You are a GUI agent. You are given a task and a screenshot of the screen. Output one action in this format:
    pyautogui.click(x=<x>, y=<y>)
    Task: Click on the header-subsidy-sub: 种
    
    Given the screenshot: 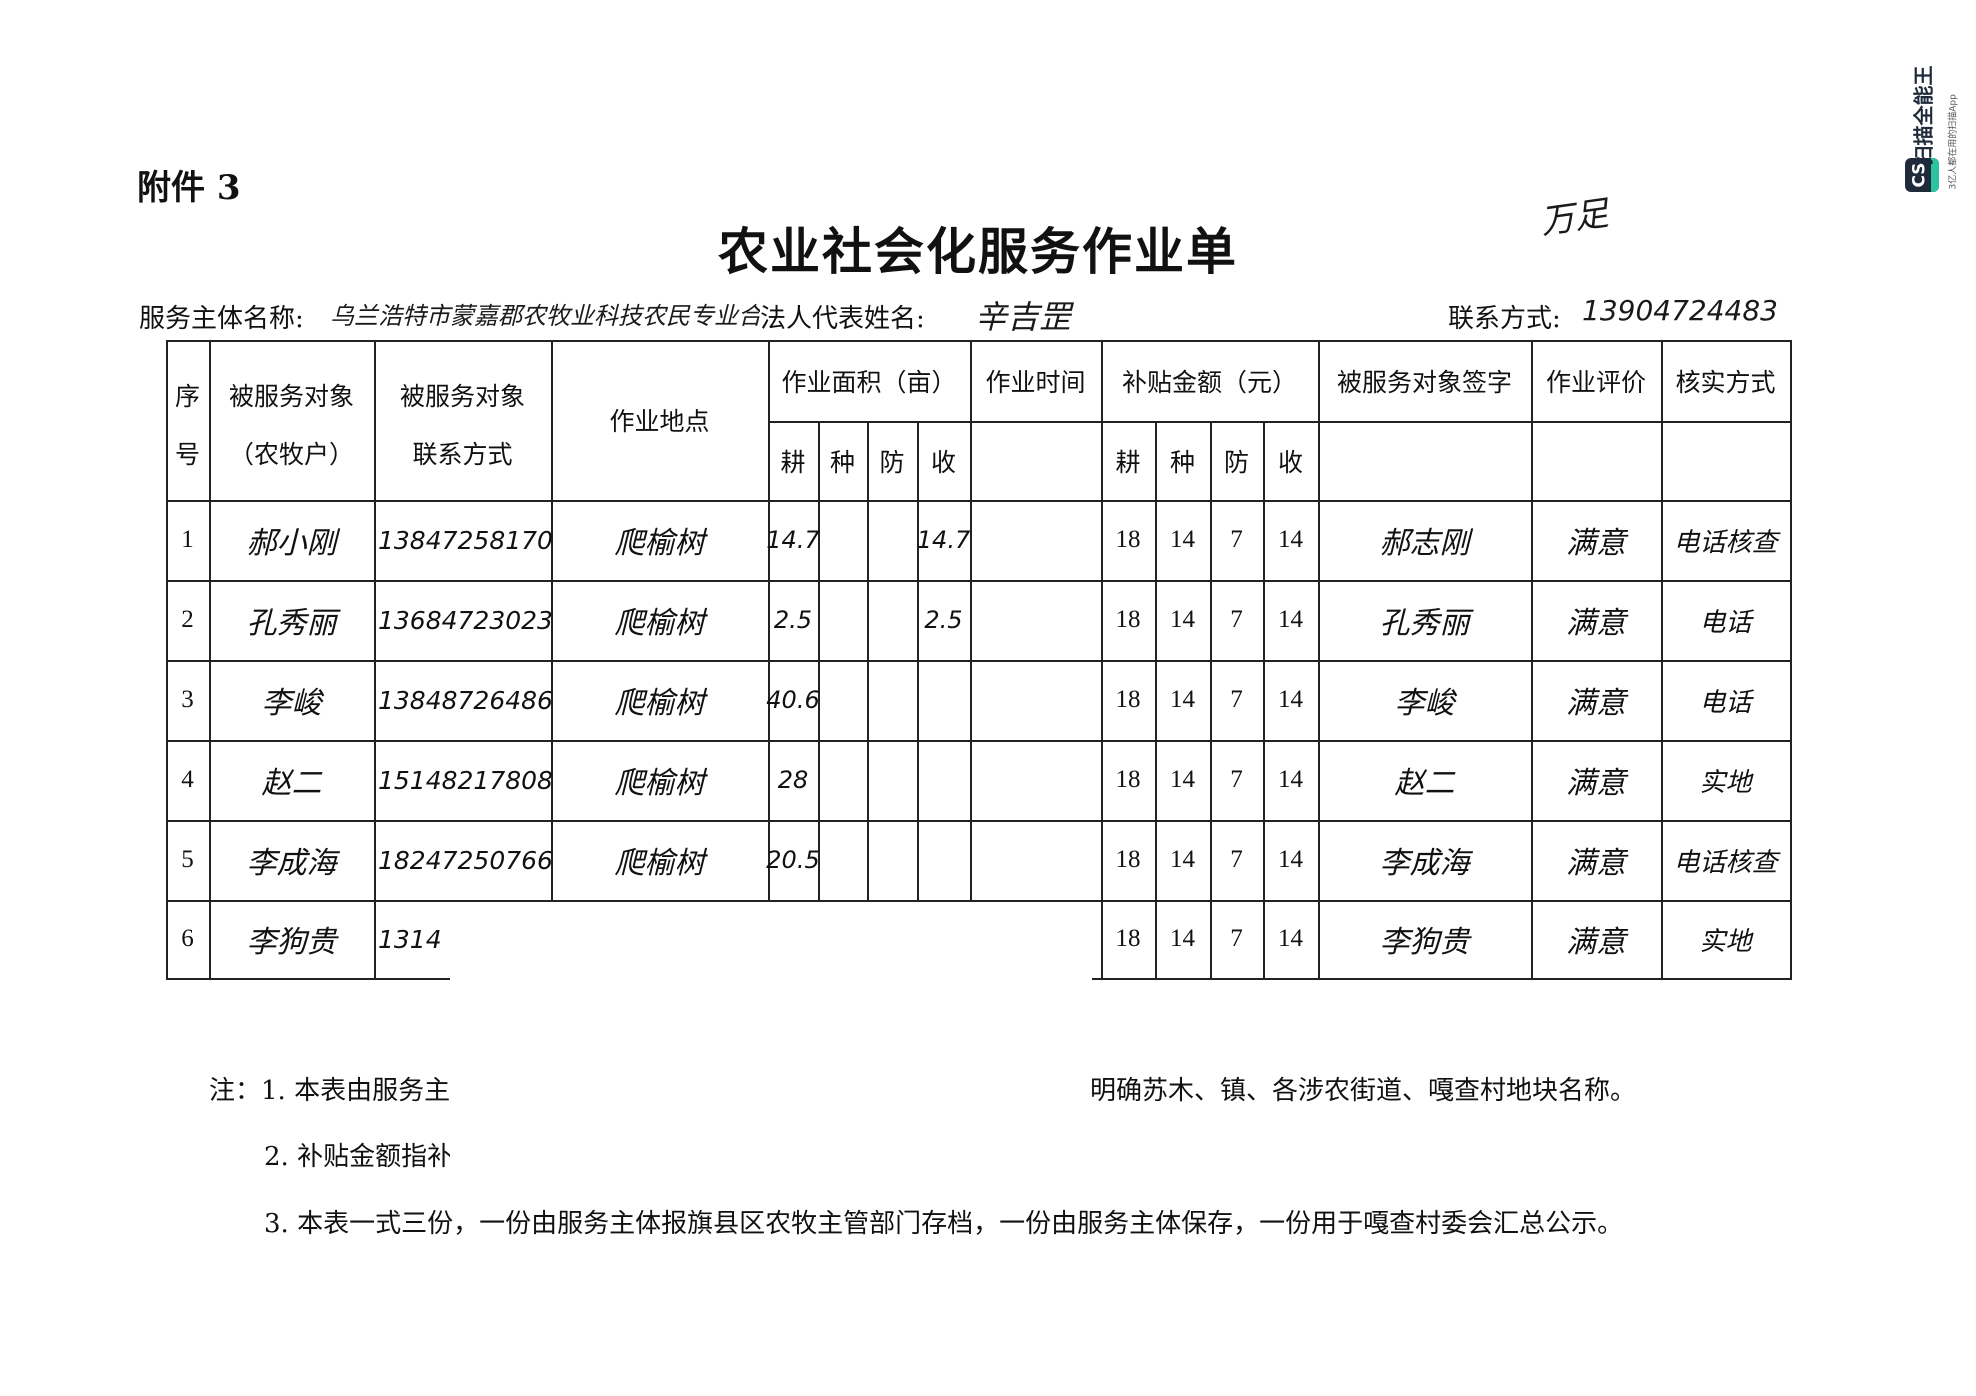 What is the action you would take?
    pyautogui.click(x=1182, y=462)
    